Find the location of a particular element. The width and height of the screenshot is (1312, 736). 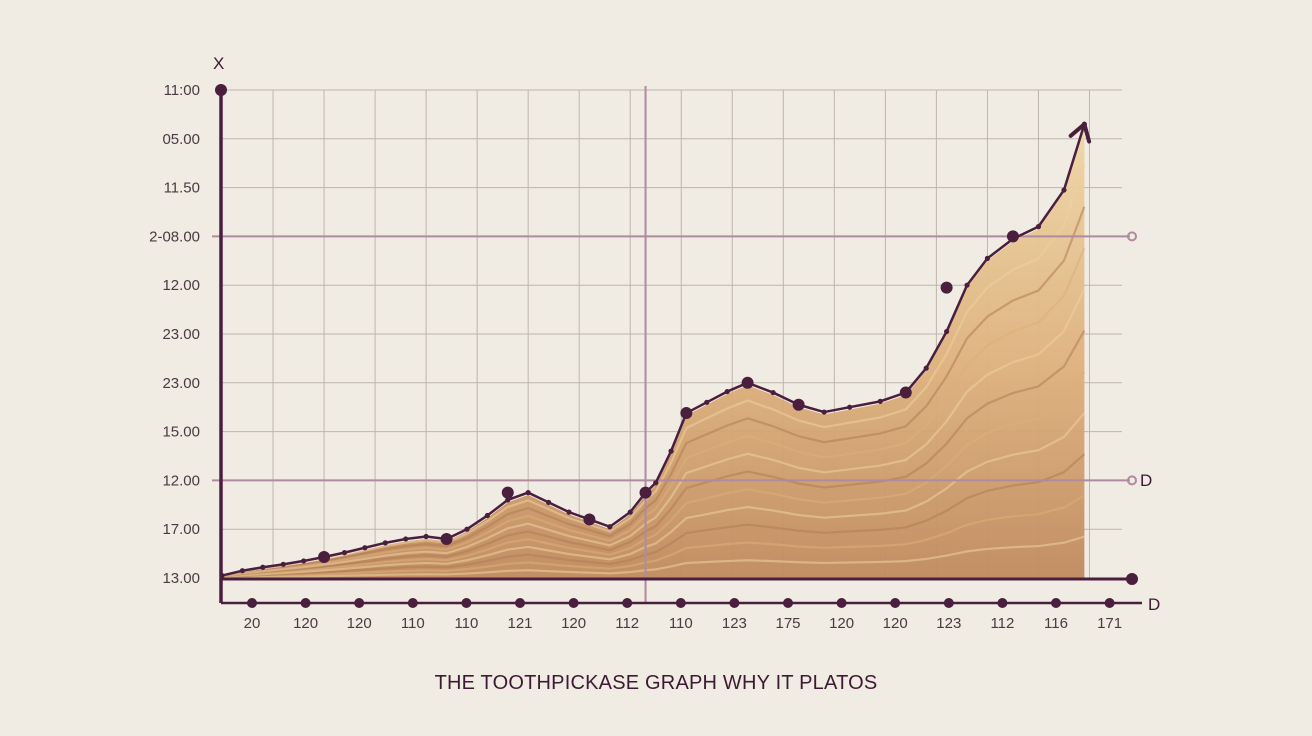

axis-letter-right-bottom: D is located at coordinates (1154, 604).